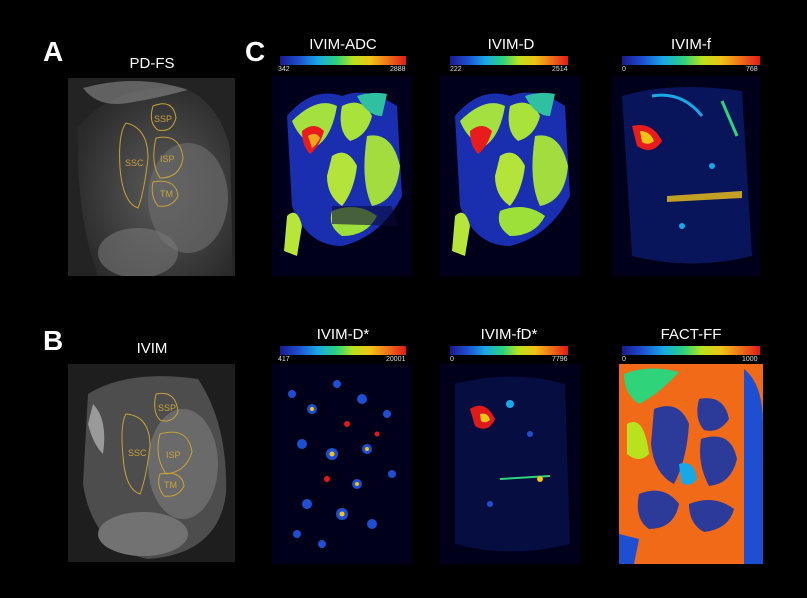 The height and width of the screenshot is (598, 807). I want to click on ivim-dstar-map, so click(342, 464).